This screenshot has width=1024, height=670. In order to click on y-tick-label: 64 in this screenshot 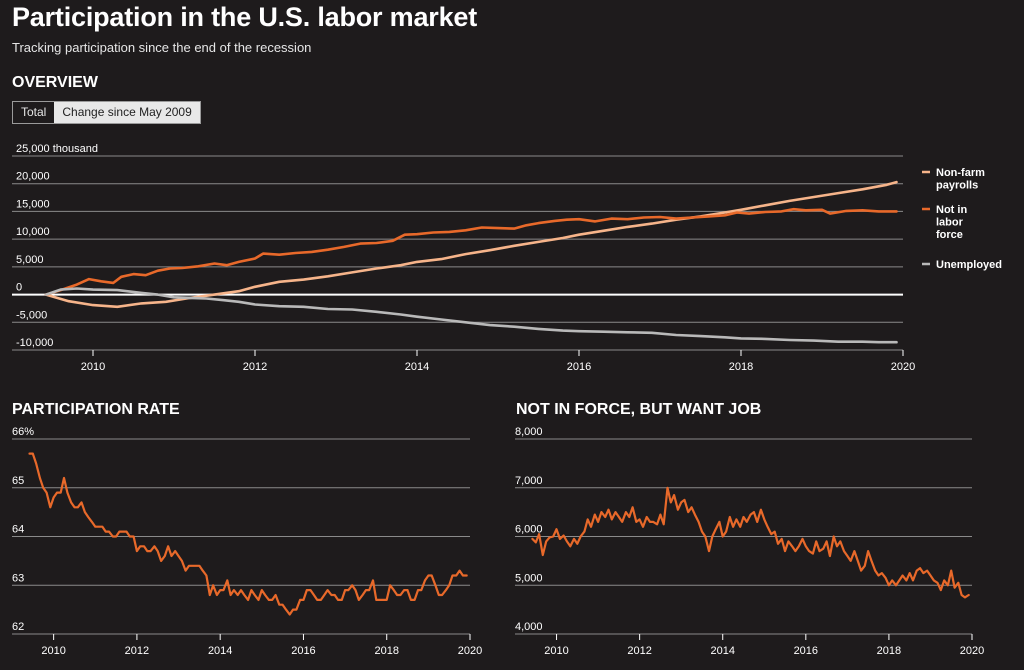, I will do `click(18, 530)`.